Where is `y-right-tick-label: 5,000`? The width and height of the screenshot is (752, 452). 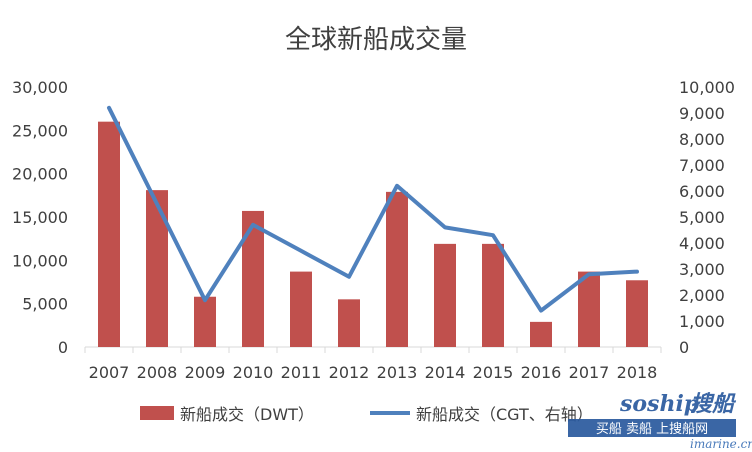 y-right-tick-label: 5,000 is located at coordinates (702, 217).